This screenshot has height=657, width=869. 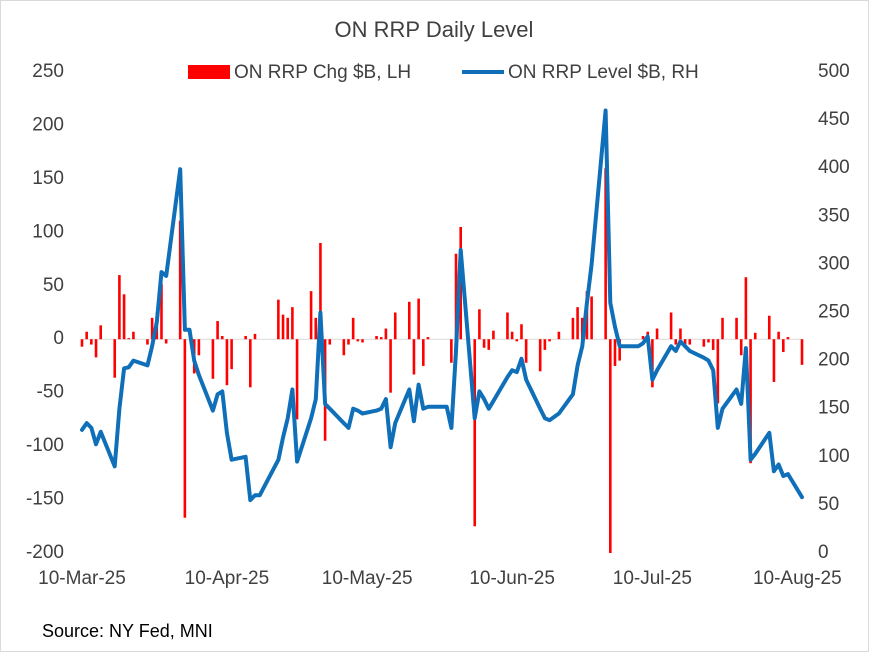 What do you see at coordinates (434, 29) in the screenshot?
I see `chart-title: ON RRP Daily Level` at bounding box center [434, 29].